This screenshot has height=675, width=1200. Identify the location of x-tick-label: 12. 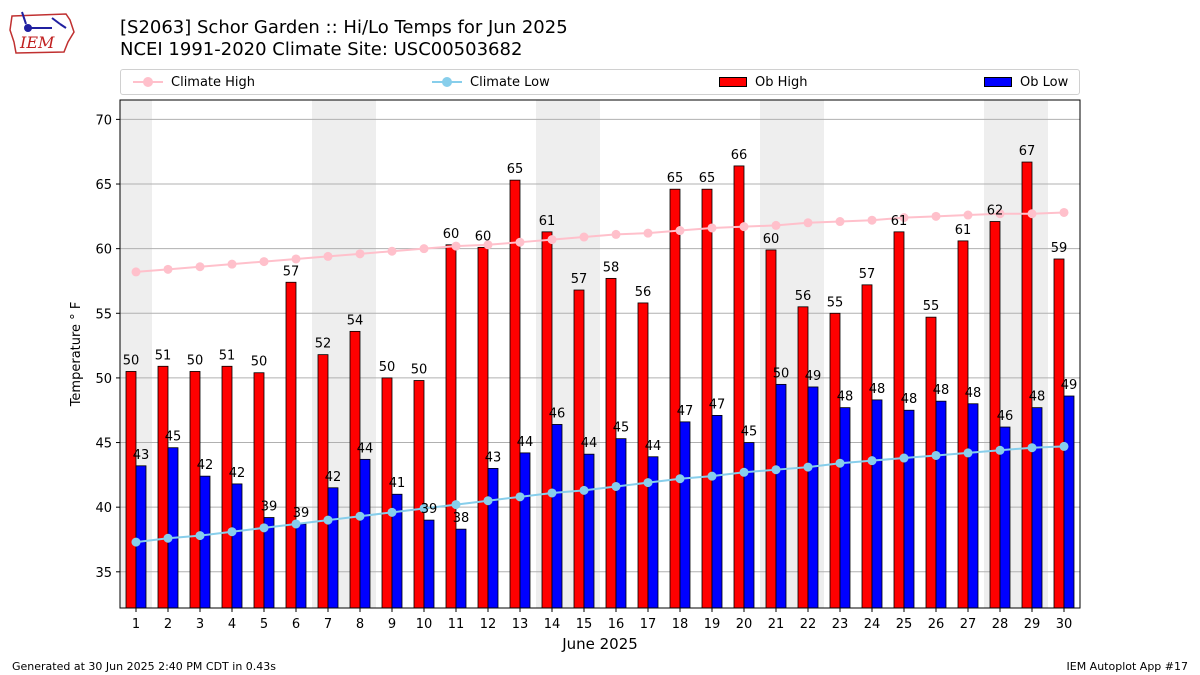
(488, 624).